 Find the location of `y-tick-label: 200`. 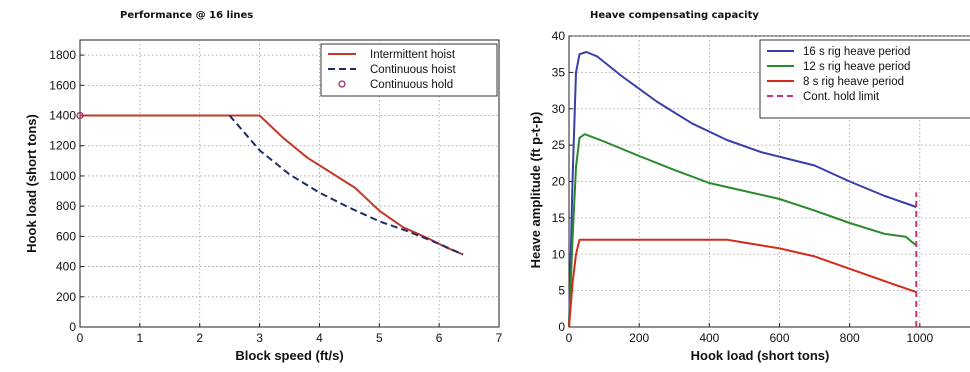

y-tick-label: 200 is located at coordinates (66, 297).